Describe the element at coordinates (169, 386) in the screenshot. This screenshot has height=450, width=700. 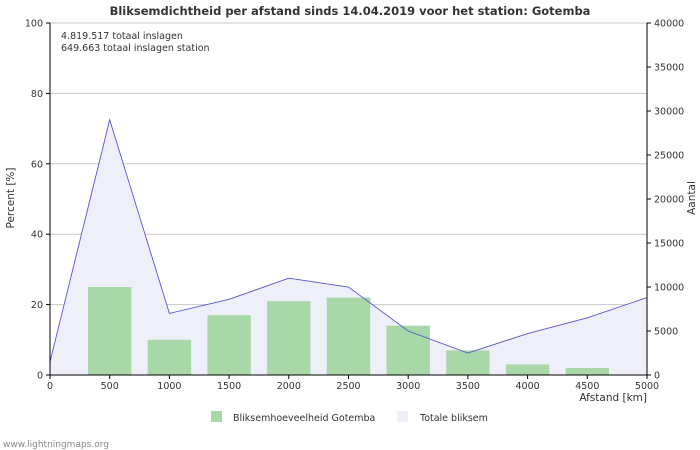
I see `x-tick-label: 1000` at that location.